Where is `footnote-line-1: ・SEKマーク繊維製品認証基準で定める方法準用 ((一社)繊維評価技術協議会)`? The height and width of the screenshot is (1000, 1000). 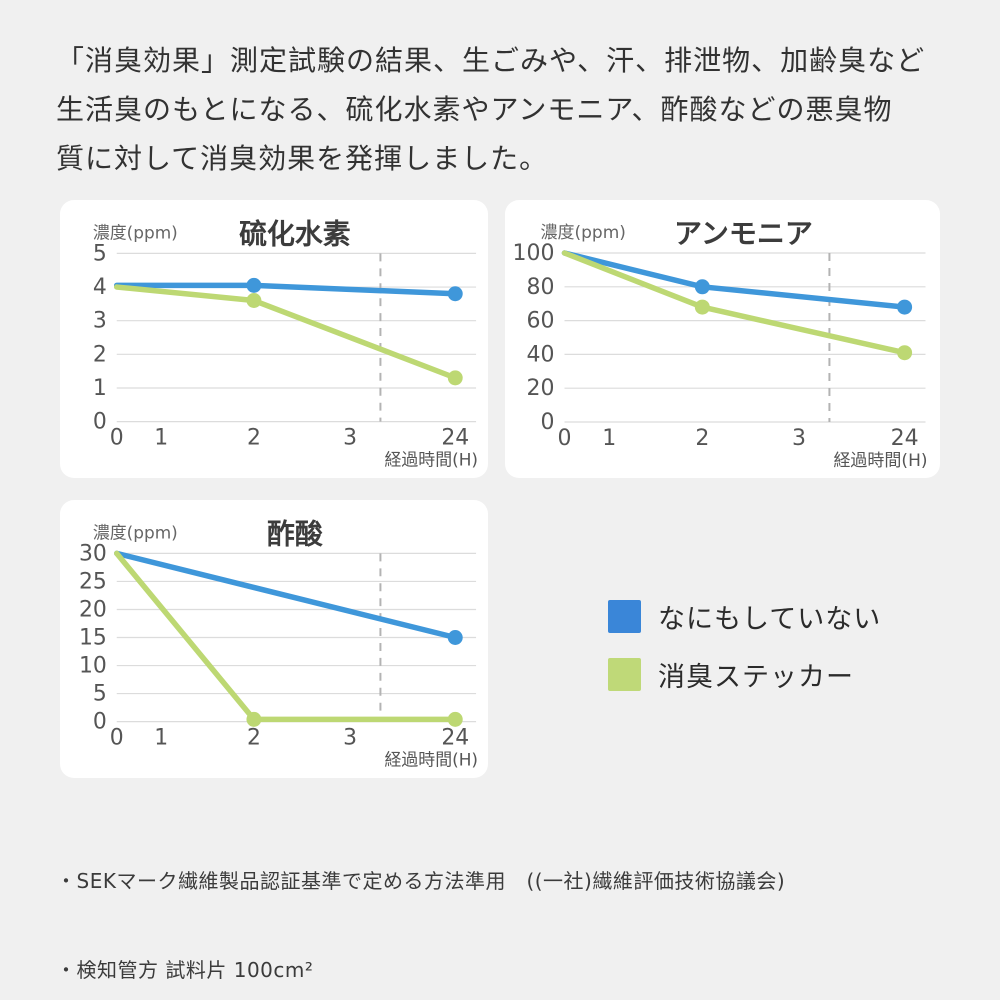 footnote-line-1: ・SEKマーク繊維製品認証基準で定める方法準用 ((一社)繊維評価技術協議会) is located at coordinates (421, 881).